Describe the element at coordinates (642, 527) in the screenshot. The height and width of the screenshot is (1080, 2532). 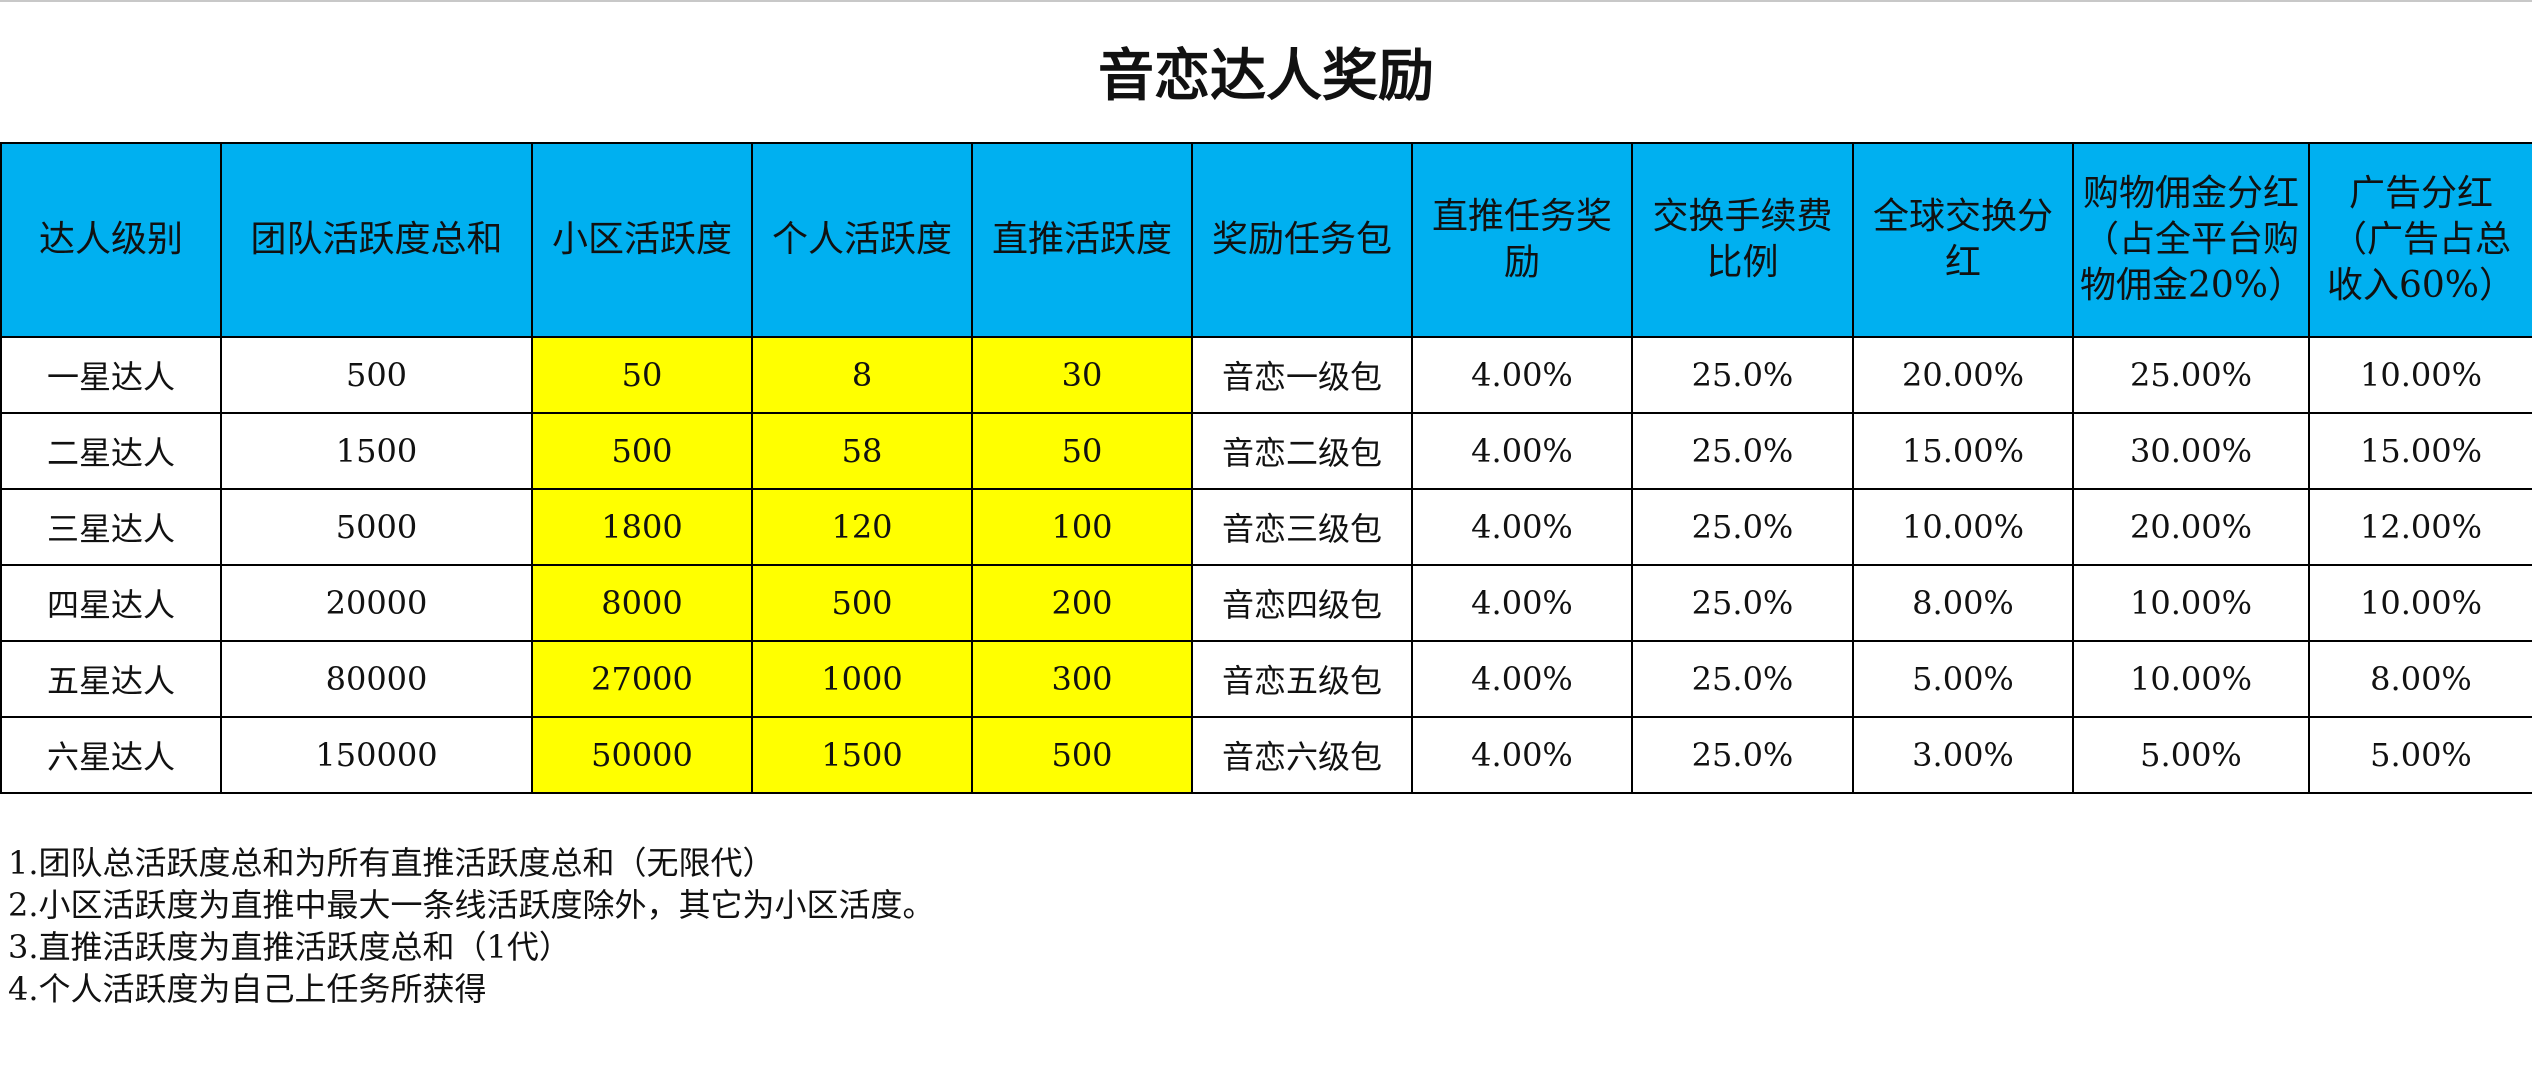
I see `table-cell: 1800` at that location.